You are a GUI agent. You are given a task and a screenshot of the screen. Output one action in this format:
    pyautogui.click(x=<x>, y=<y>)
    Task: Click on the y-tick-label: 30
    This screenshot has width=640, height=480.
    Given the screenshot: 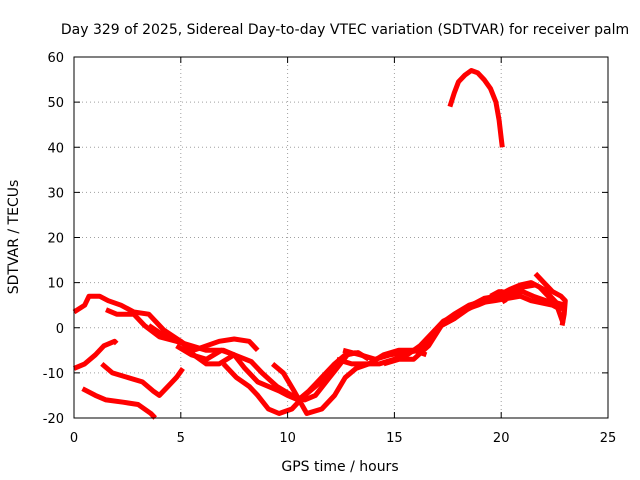 What is the action you would take?
    pyautogui.click(x=55, y=193)
    